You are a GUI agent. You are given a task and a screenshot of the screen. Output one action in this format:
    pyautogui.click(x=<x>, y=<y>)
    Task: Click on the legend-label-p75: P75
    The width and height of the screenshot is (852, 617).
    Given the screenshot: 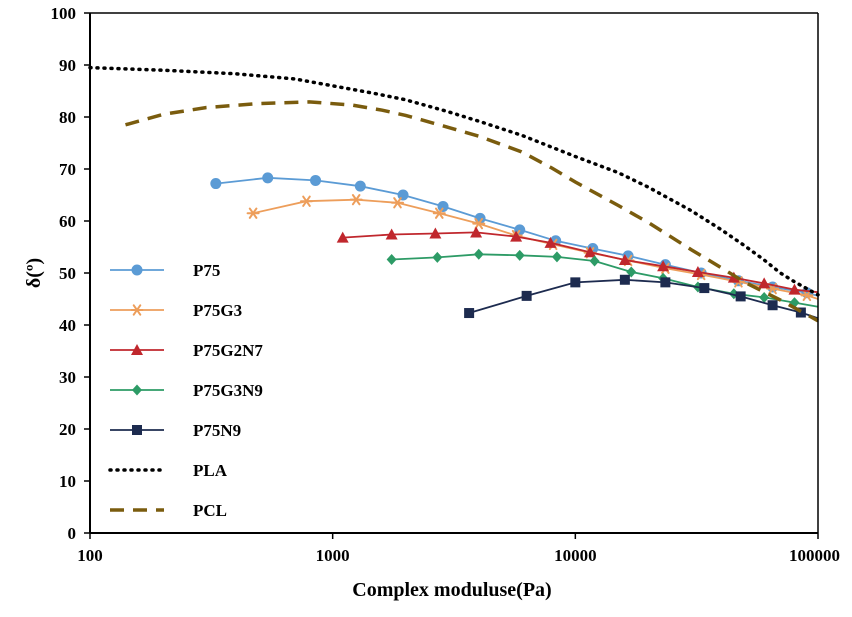 What is the action you would take?
    pyautogui.click(x=206, y=270)
    